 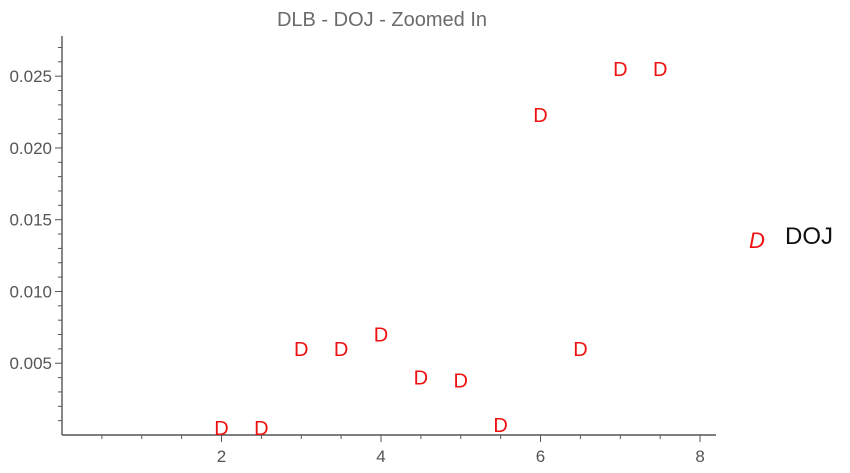 I want to click on legend-label: DOJ, so click(x=809, y=236).